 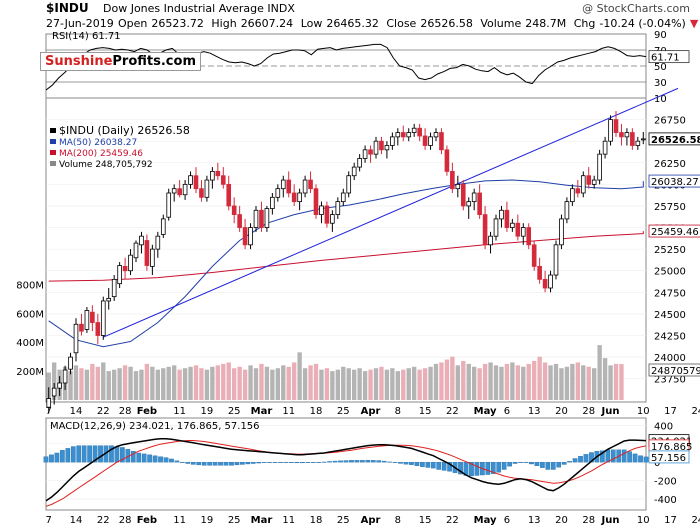 I want to click on price-tick-label: 24250, so click(x=670, y=337).